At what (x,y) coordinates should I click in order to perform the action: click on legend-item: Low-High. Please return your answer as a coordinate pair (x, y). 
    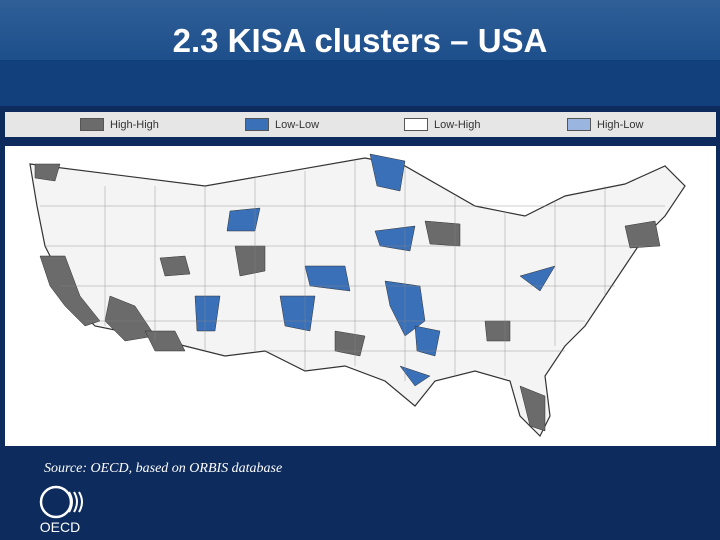
    Looking at the image, I should click on (442, 124).